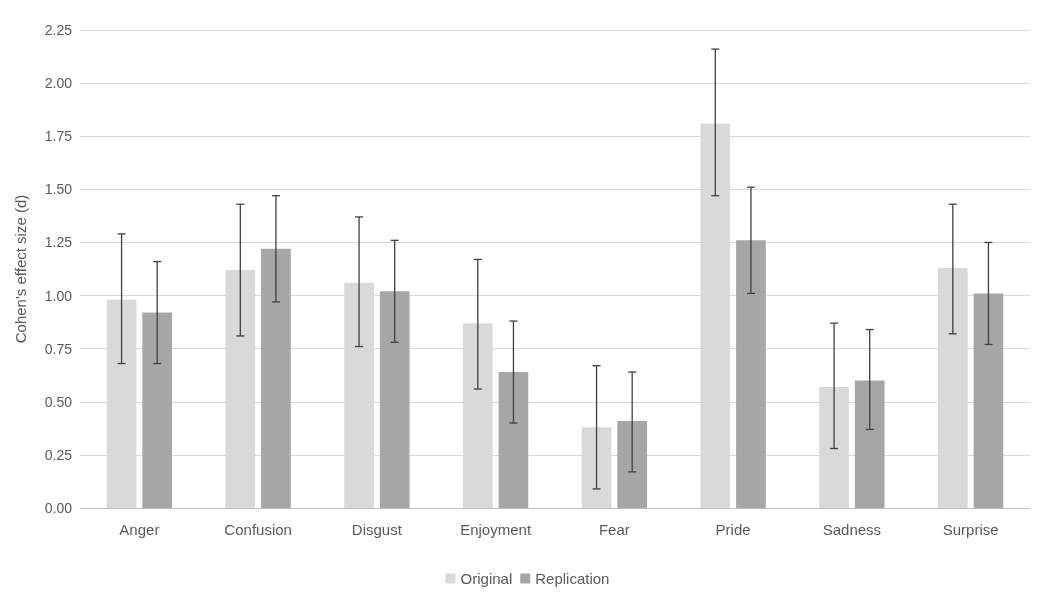 The image size is (1055, 603). I want to click on legend-label: Replication, so click(572, 578).